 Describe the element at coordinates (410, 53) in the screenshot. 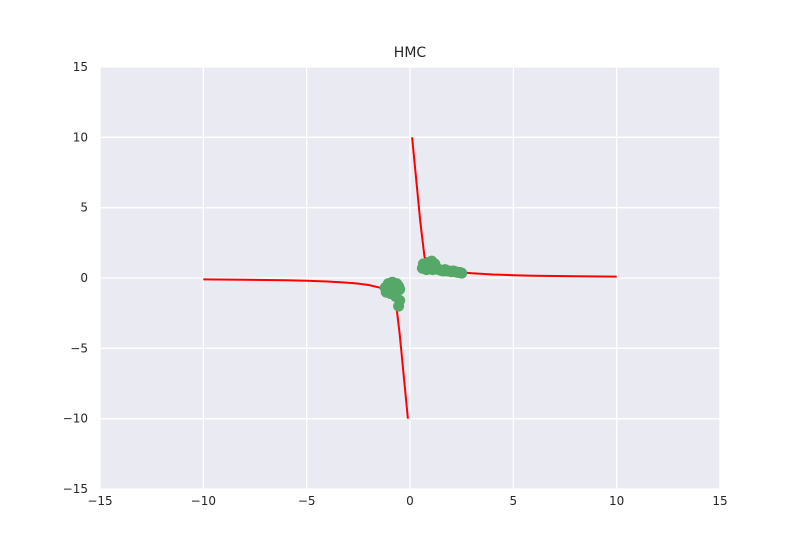

I see `chart-title: HMC` at that location.